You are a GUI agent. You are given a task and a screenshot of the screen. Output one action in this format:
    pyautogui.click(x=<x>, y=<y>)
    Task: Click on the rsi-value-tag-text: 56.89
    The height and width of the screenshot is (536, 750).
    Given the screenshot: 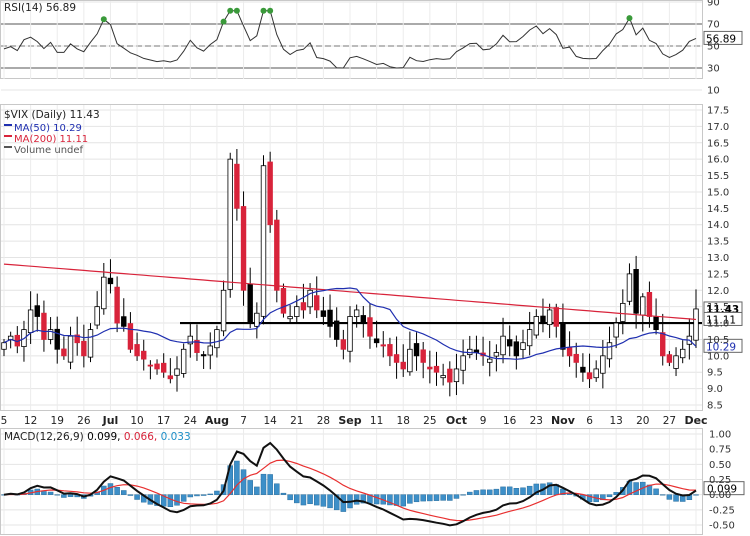 What is the action you would take?
    pyautogui.click(x=721, y=39)
    